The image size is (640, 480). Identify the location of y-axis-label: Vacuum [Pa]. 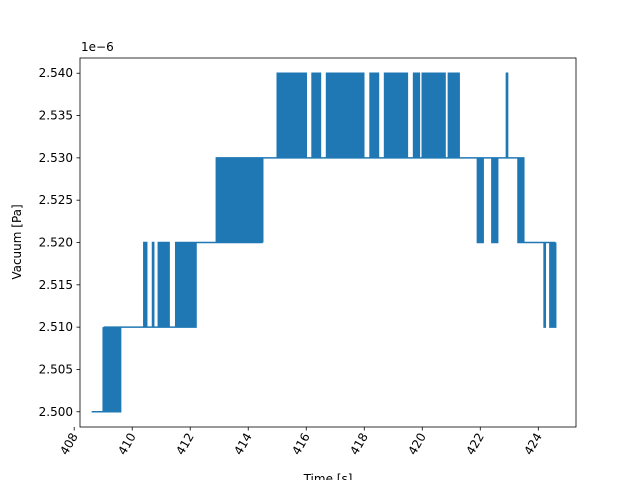
(17, 241).